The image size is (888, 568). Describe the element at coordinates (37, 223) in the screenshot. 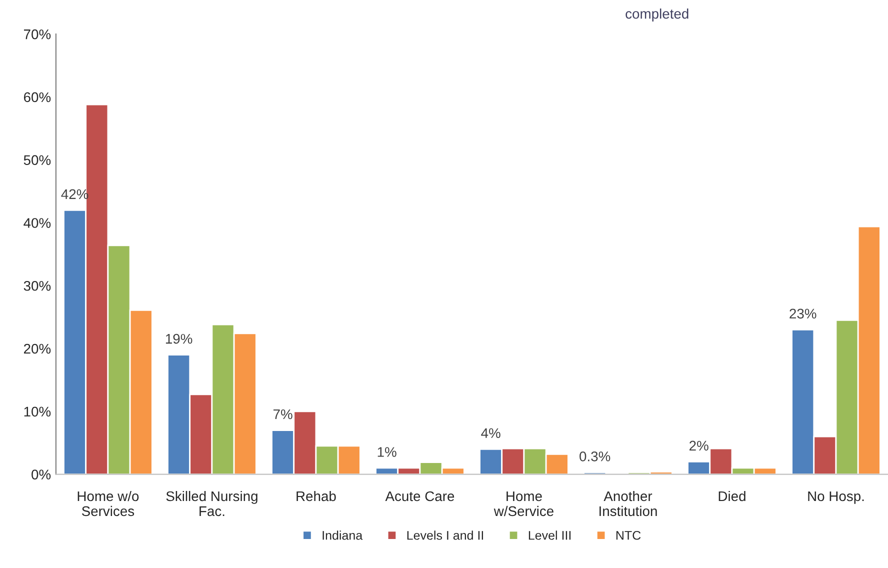

I see `y-tick-label: 40%` at that location.